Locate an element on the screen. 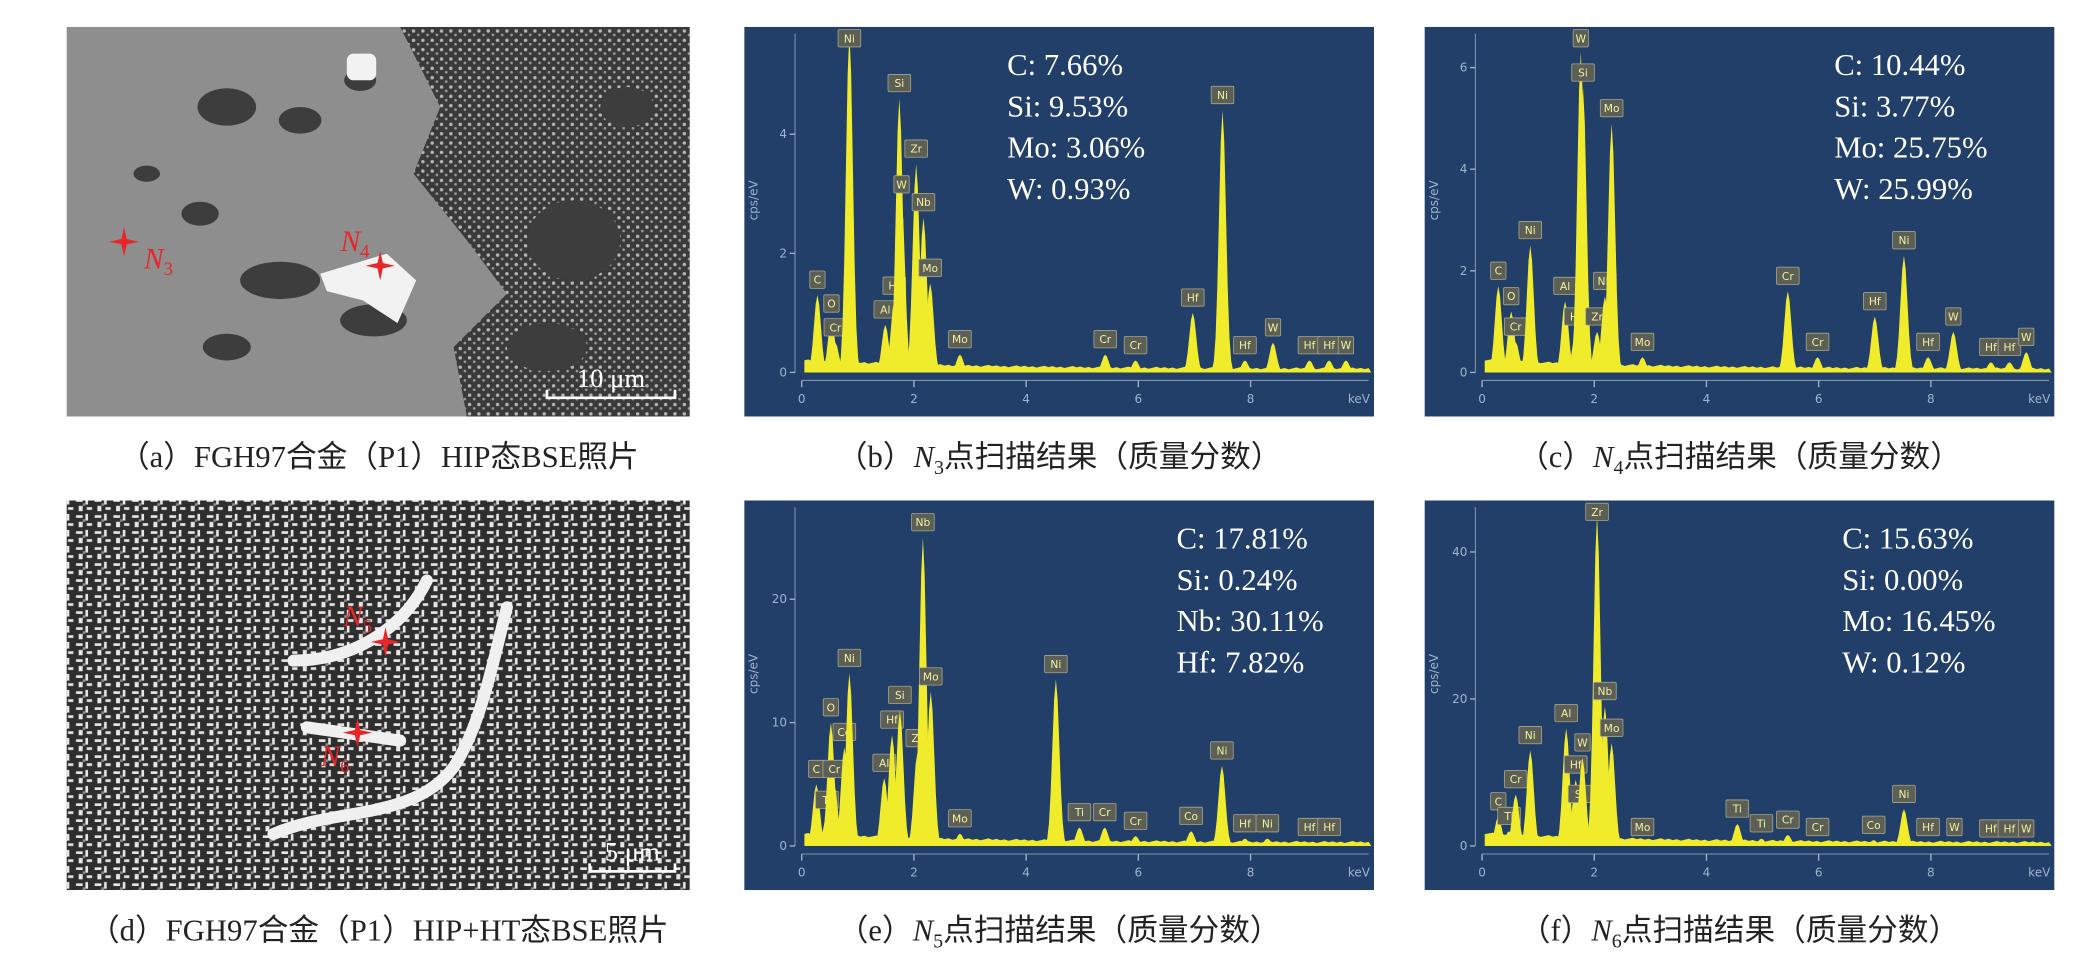  composition-line: C: 17.81% is located at coordinates (1242, 539).